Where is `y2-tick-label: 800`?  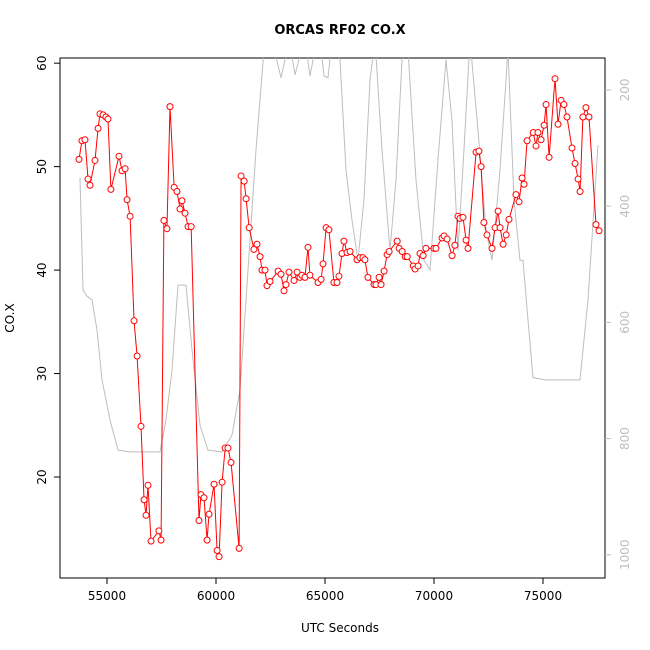 y2-tick-label: 800 is located at coordinates (625, 438).